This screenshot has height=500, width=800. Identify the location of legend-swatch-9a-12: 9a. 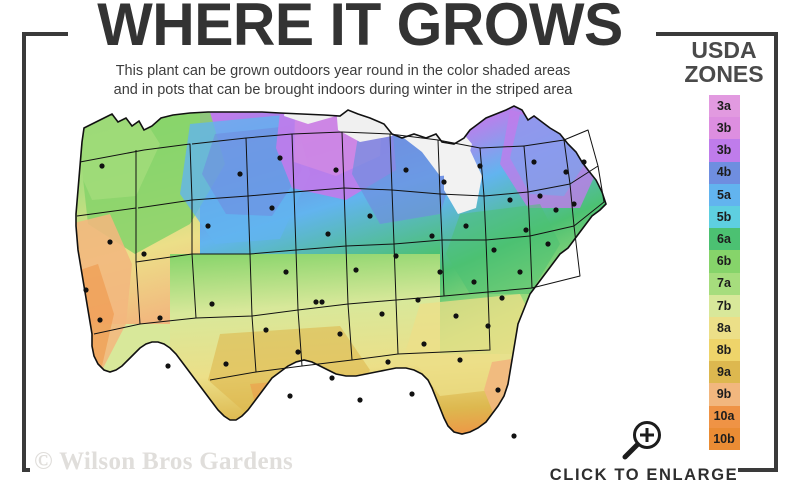
(724, 372).